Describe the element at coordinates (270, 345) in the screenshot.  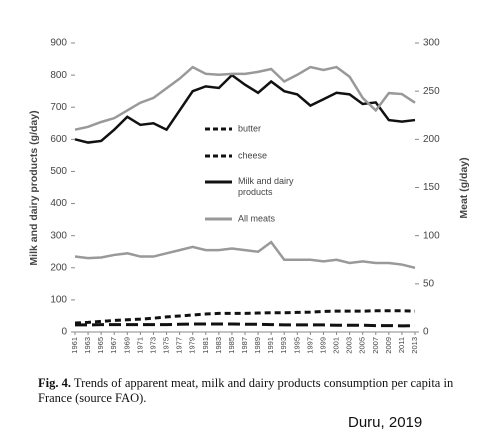
I see `x-tick-label: 1991` at that location.